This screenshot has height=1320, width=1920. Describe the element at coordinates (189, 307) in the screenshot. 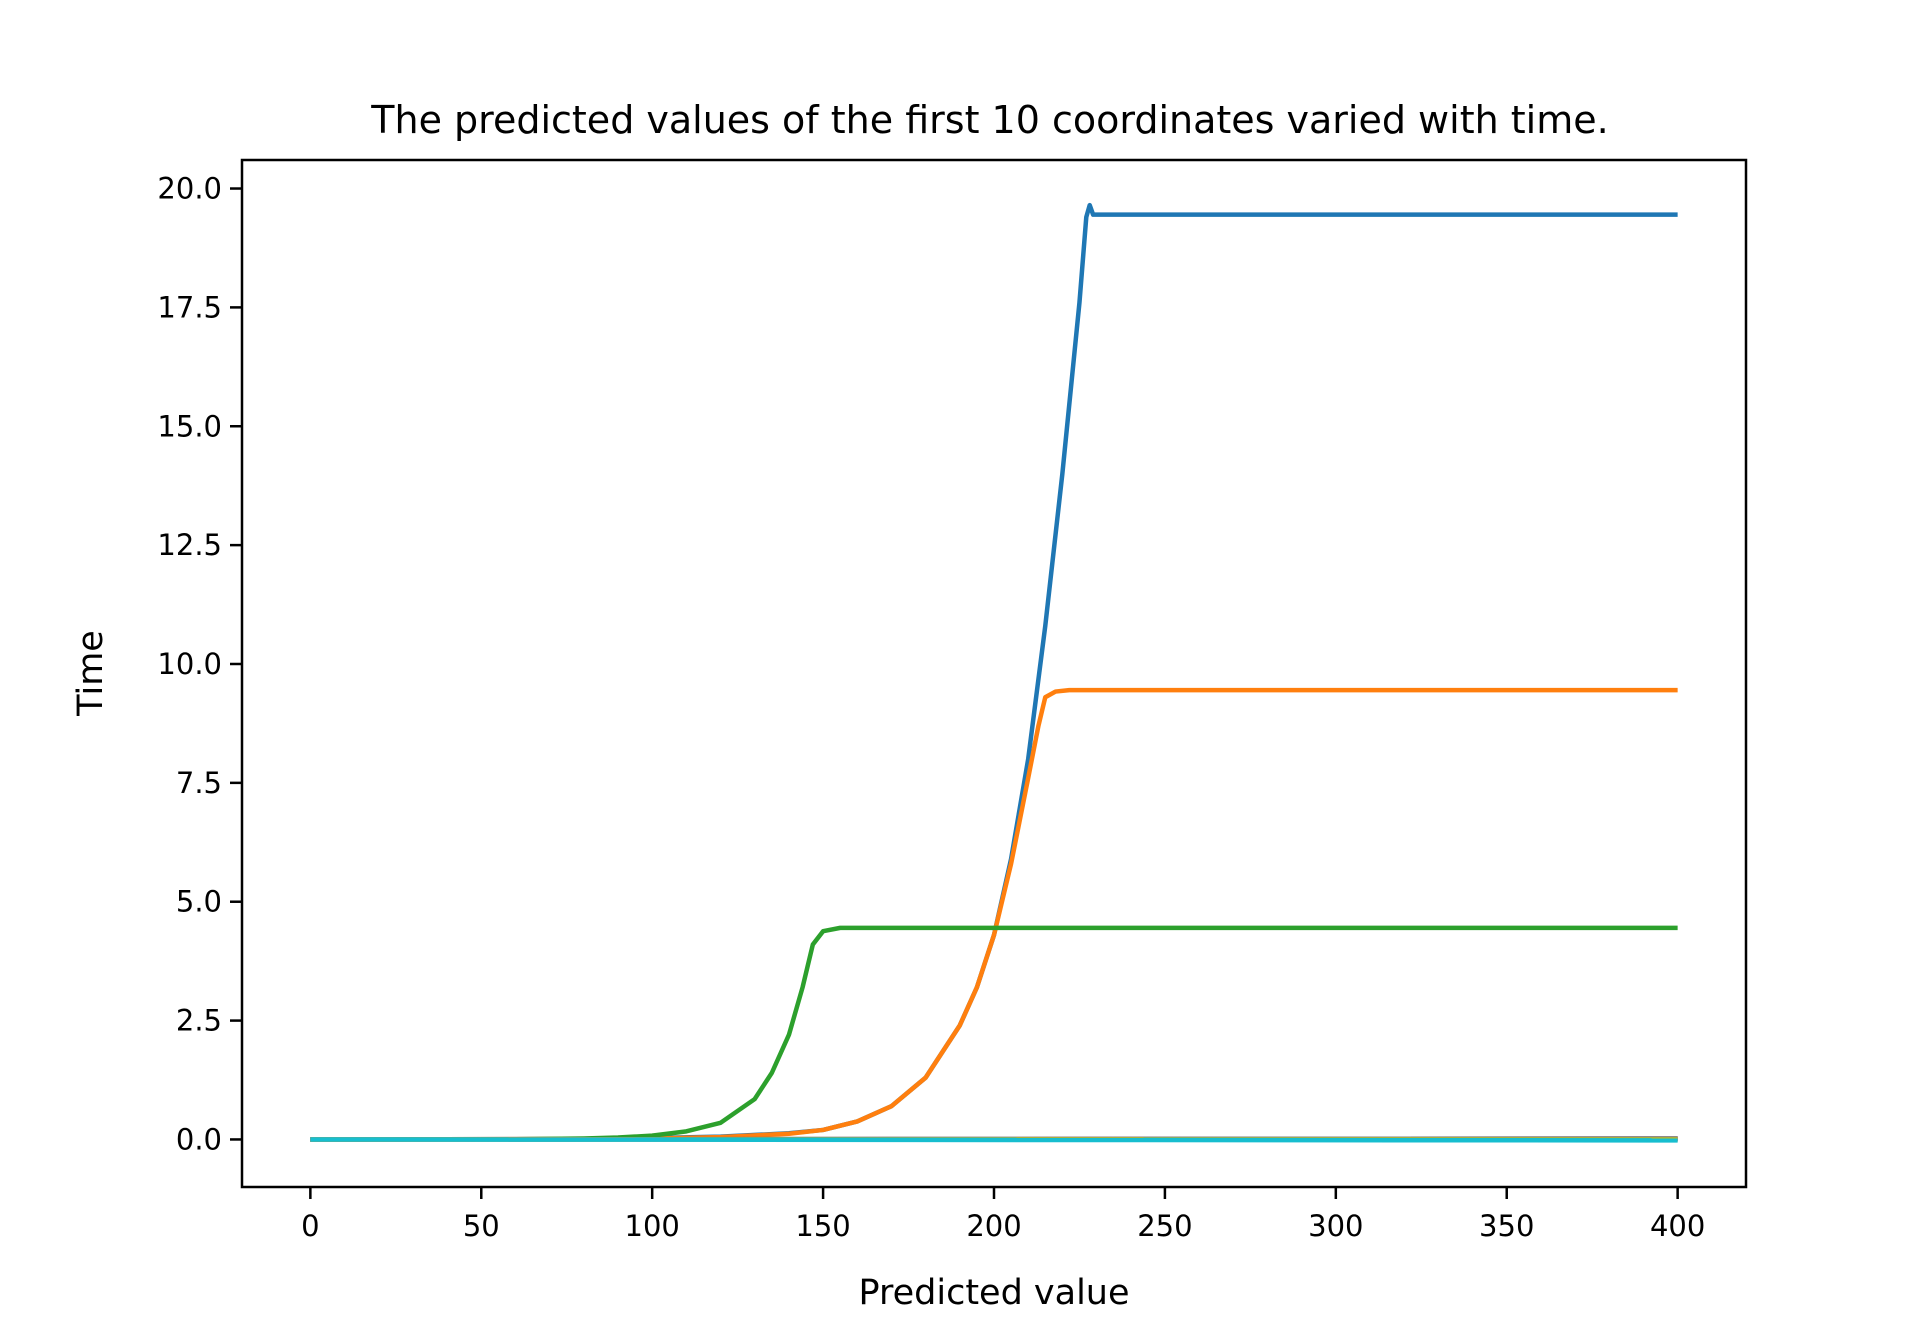

I see `y-tick-label: 17.5` at that location.